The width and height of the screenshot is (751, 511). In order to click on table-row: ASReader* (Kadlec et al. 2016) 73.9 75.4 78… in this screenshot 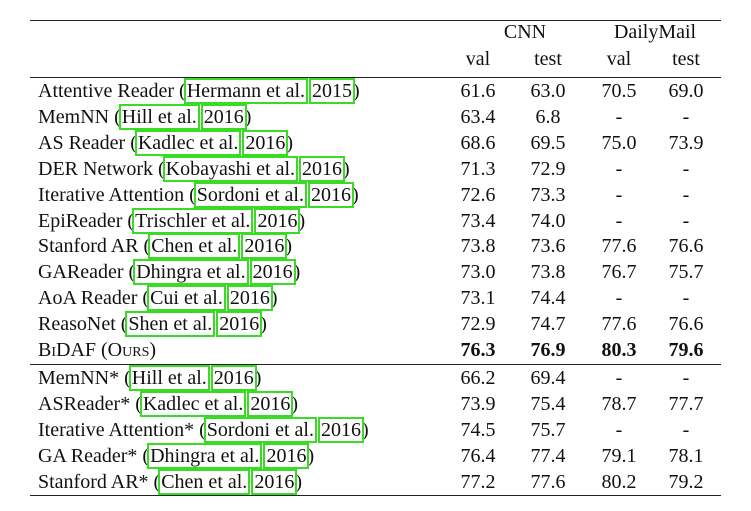, I will do `click(375, 403)`.